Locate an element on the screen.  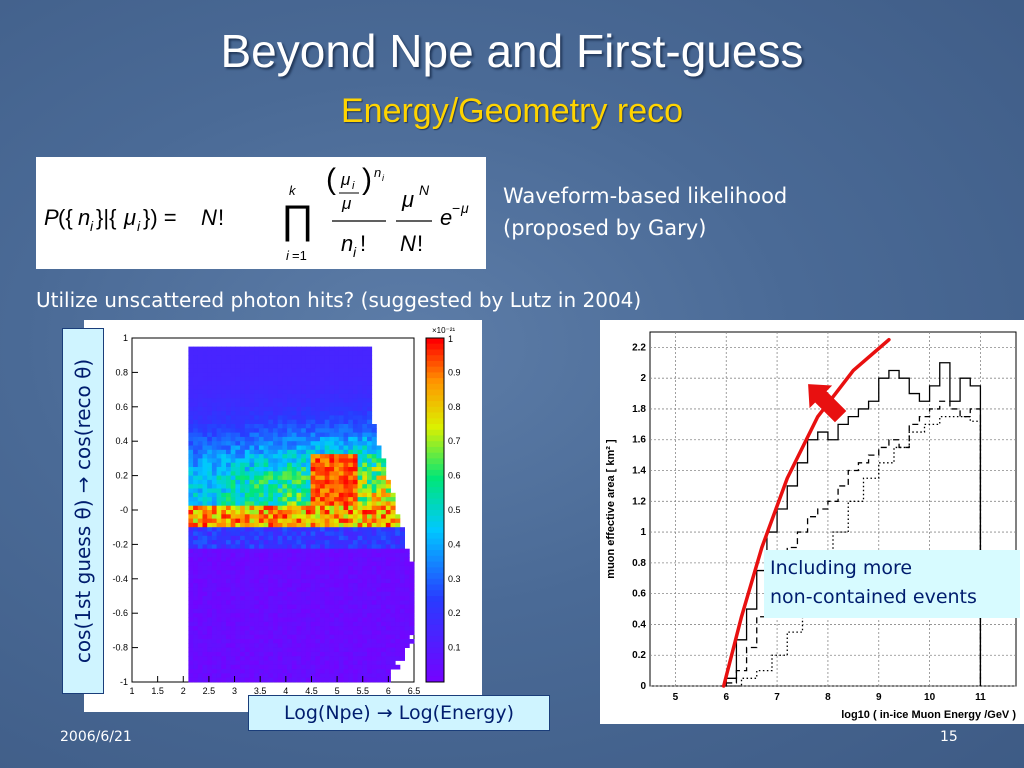
heatmap-x-tick-label: 4.5 is located at coordinates (311, 691).